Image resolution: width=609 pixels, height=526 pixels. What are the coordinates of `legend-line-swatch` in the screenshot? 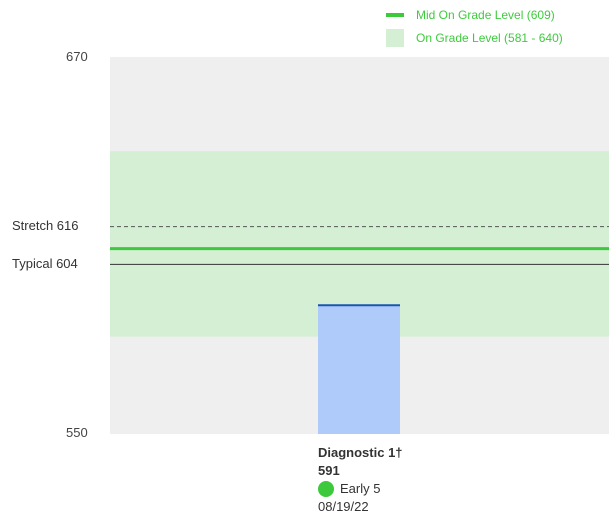 It's located at (395, 15).